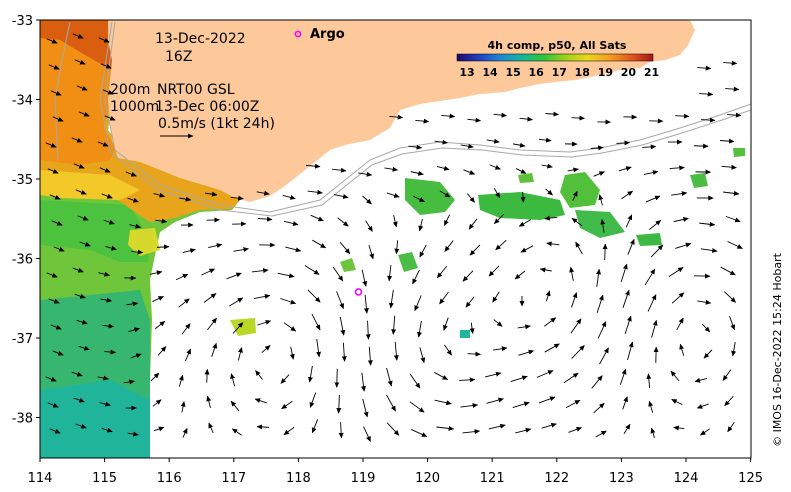 Image resolution: width=791 pixels, height=492 pixels. I want to click on colorbar-tick-label: 14, so click(490, 72).